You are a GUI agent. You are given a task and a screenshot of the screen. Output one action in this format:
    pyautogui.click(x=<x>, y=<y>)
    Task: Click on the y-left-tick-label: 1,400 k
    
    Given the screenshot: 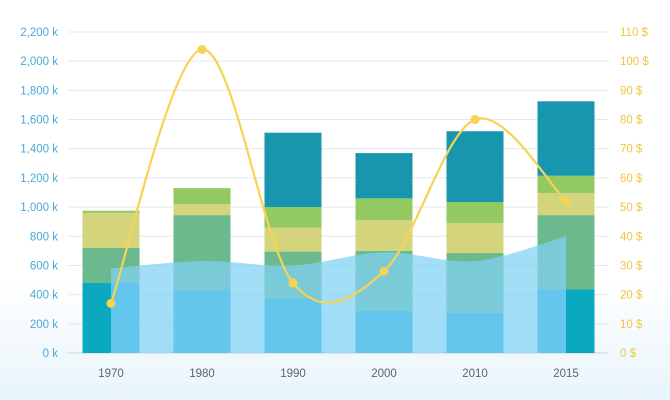 What is the action you would take?
    pyautogui.click(x=39, y=150)
    